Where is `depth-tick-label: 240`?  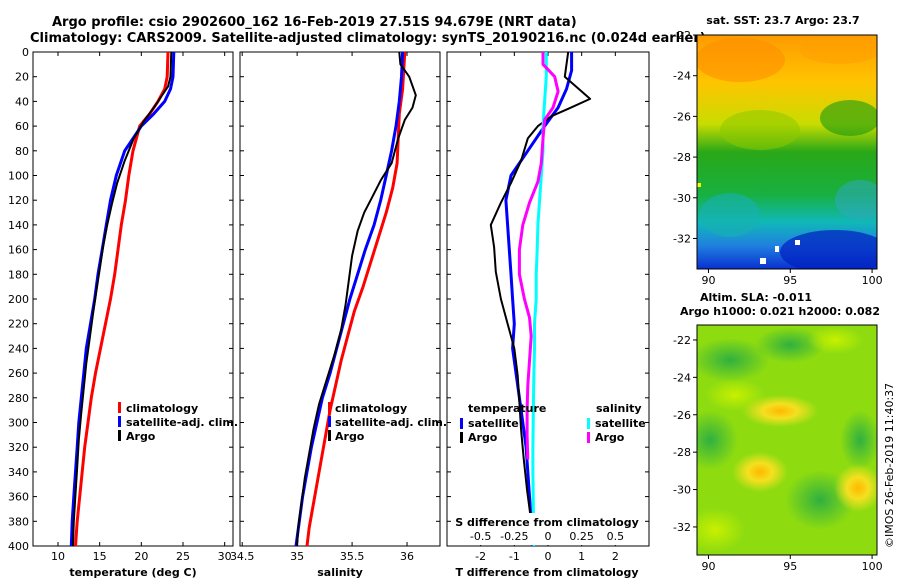 depth-tick-label: 240 is located at coordinates (18, 348).